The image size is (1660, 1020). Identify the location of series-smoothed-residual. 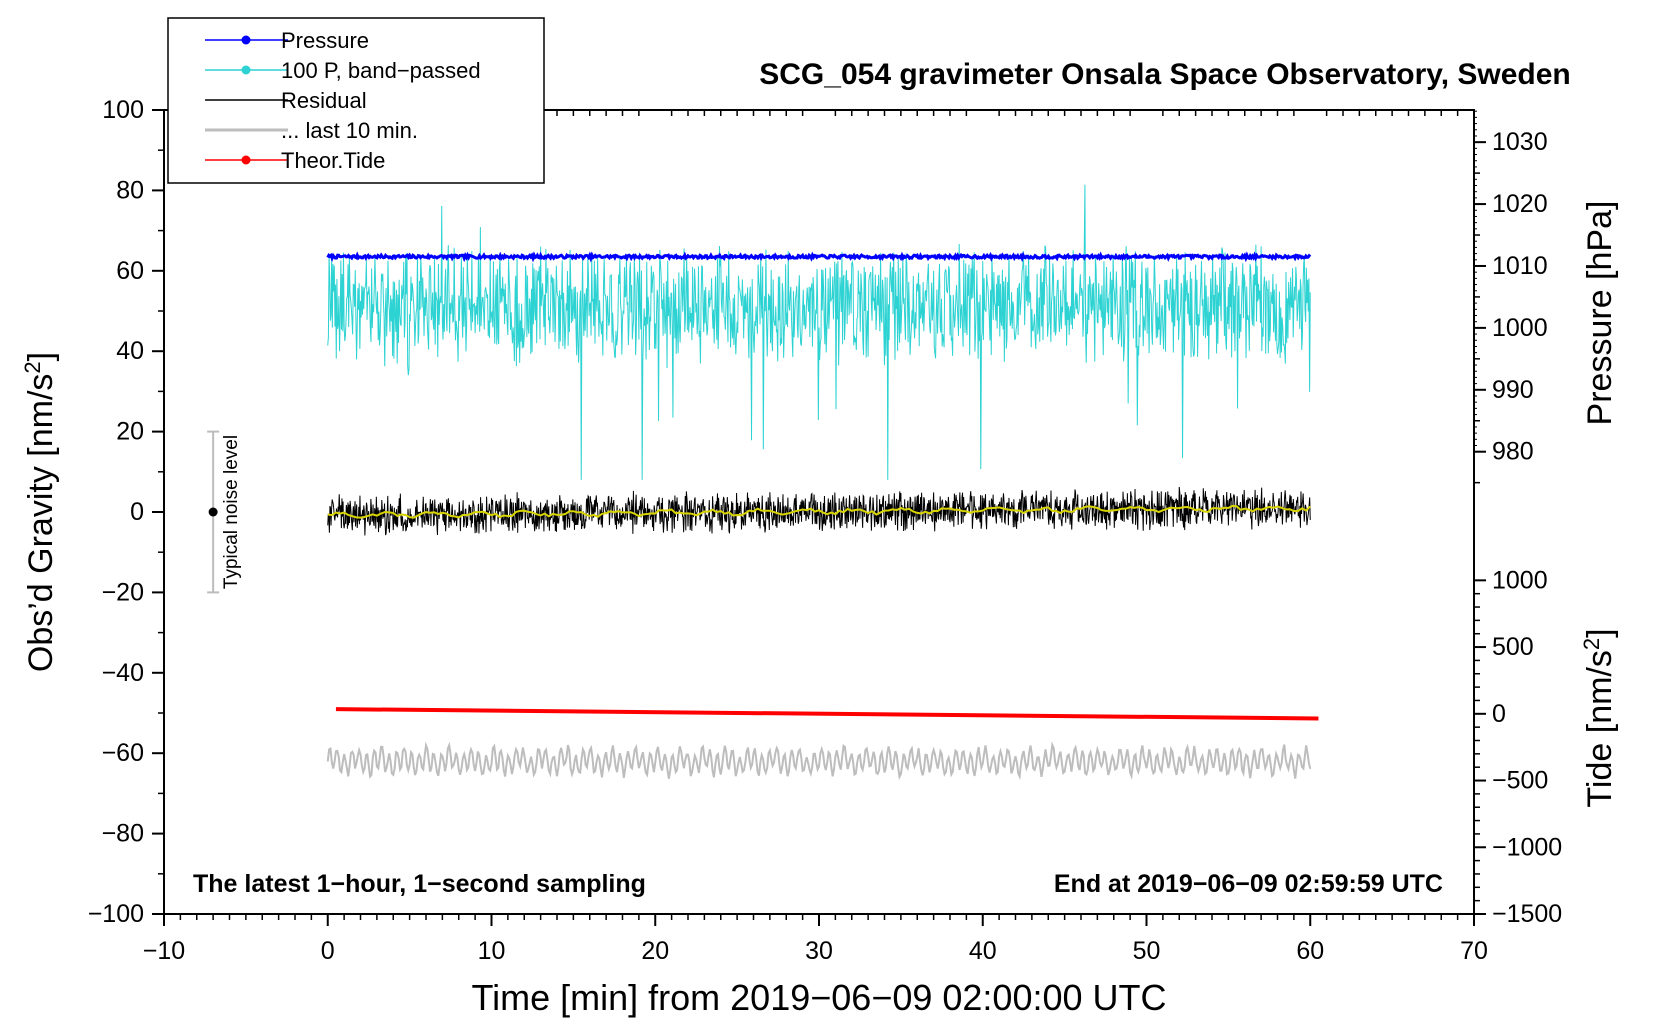
(819, 511).